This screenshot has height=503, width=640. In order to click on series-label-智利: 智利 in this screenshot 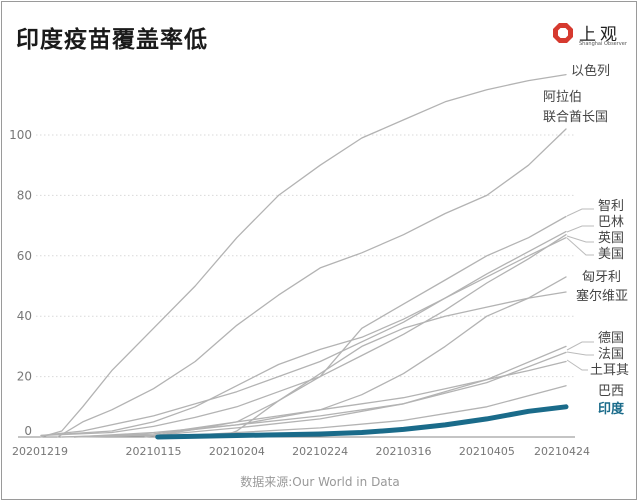, I will do `click(611, 206)`.